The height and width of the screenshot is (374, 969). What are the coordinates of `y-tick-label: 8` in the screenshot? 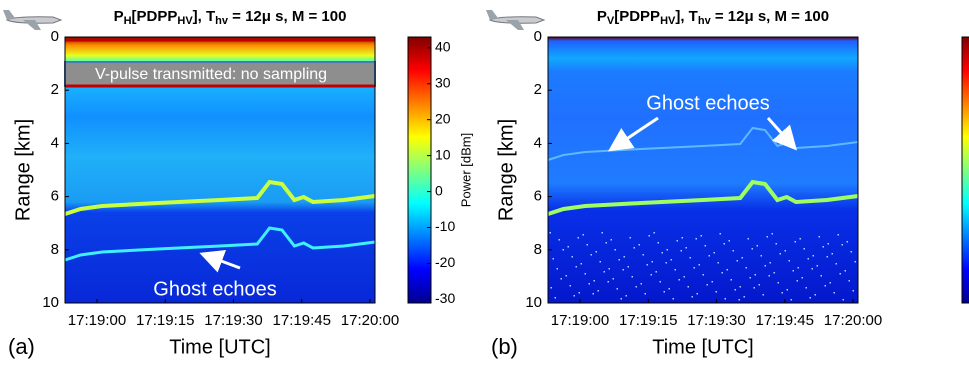 It's located at (55, 249).